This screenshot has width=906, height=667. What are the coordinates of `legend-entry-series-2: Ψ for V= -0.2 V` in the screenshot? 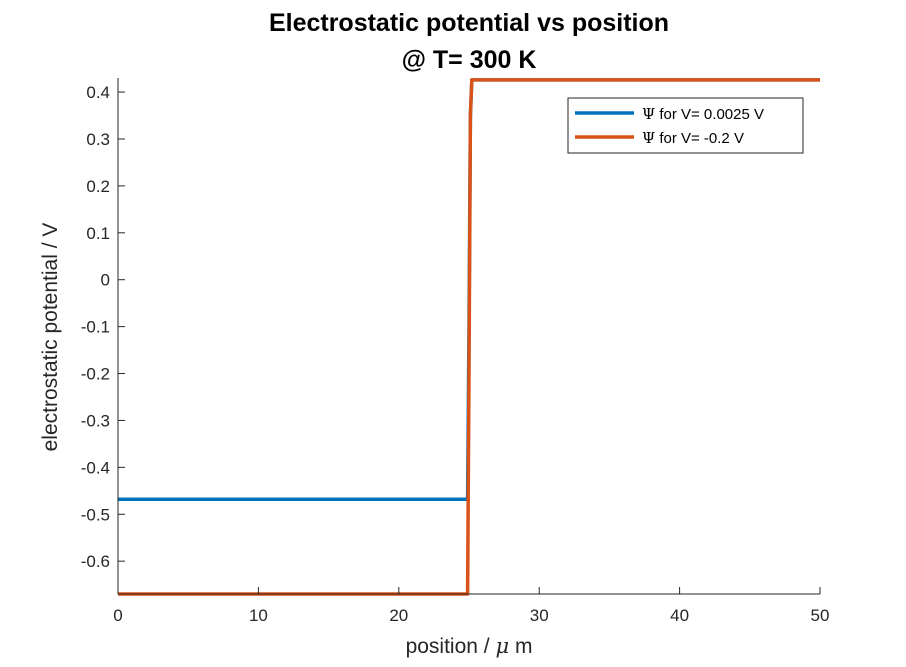 It's located at (693, 138).